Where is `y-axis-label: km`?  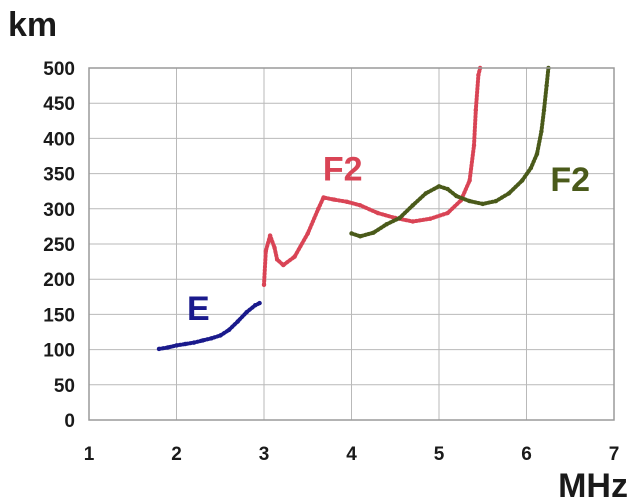 y-axis-label: km is located at coordinates (32, 25).